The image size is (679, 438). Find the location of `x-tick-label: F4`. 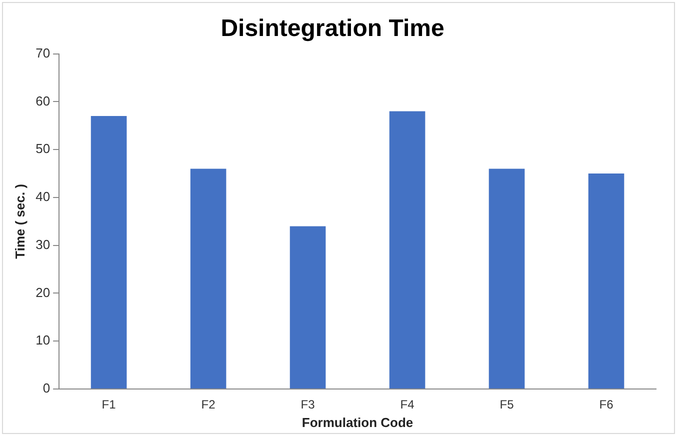

x-tick-label: F4 is located at coordinates (407, 405).